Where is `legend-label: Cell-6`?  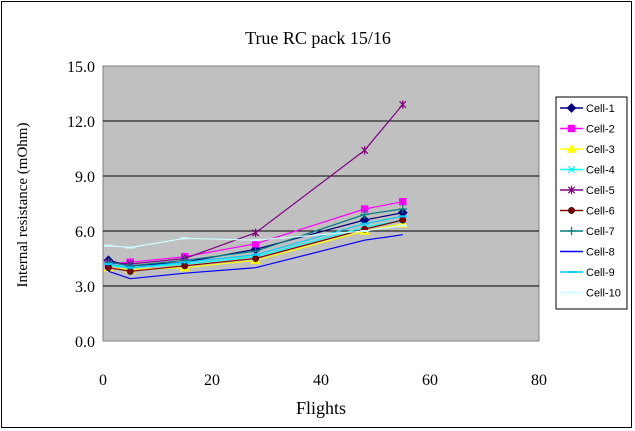
legend-label: Cell-6 is located at coordinates (600, 212).